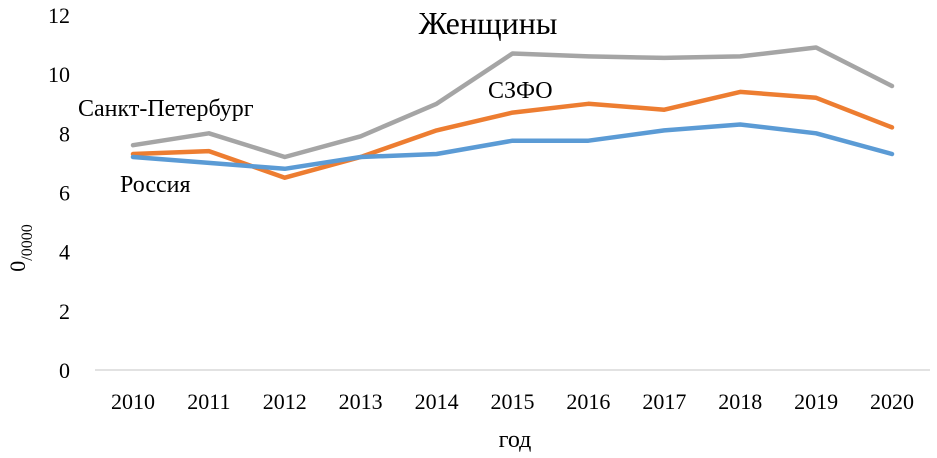  I want to click on series-label-spb: Санкт-Петербург, so click(166, 109).